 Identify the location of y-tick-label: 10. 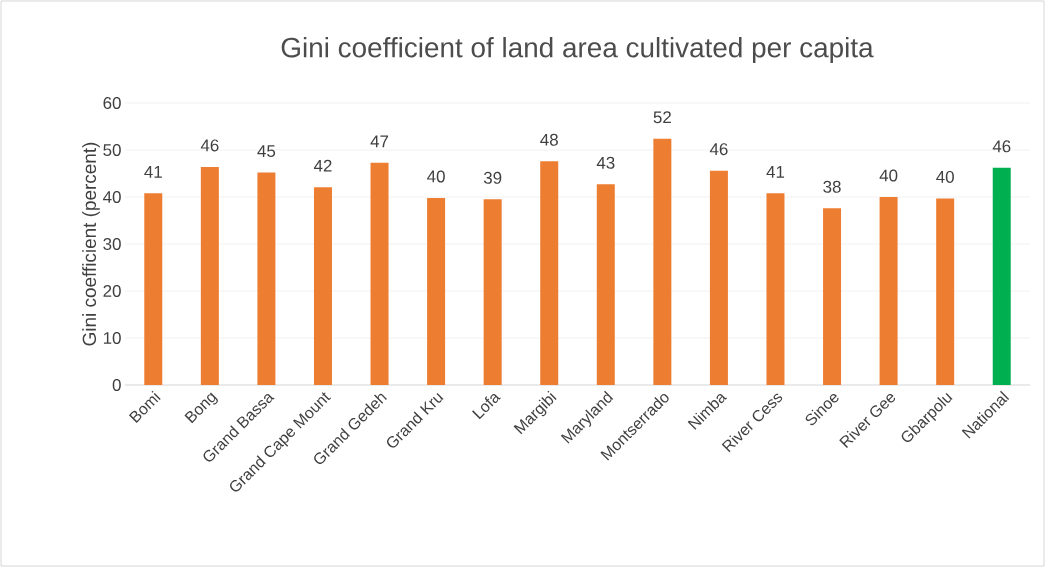
(112, 338).